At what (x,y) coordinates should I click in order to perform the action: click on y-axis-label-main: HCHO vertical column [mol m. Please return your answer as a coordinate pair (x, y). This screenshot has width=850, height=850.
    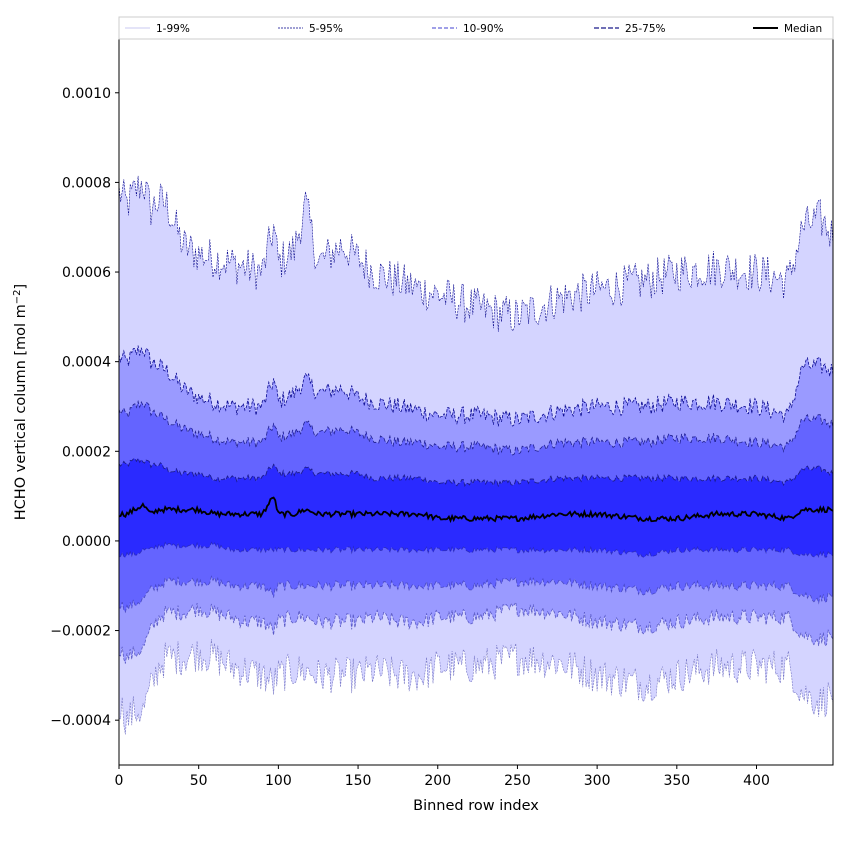
    Looking at the image, I should click on (21, 412).